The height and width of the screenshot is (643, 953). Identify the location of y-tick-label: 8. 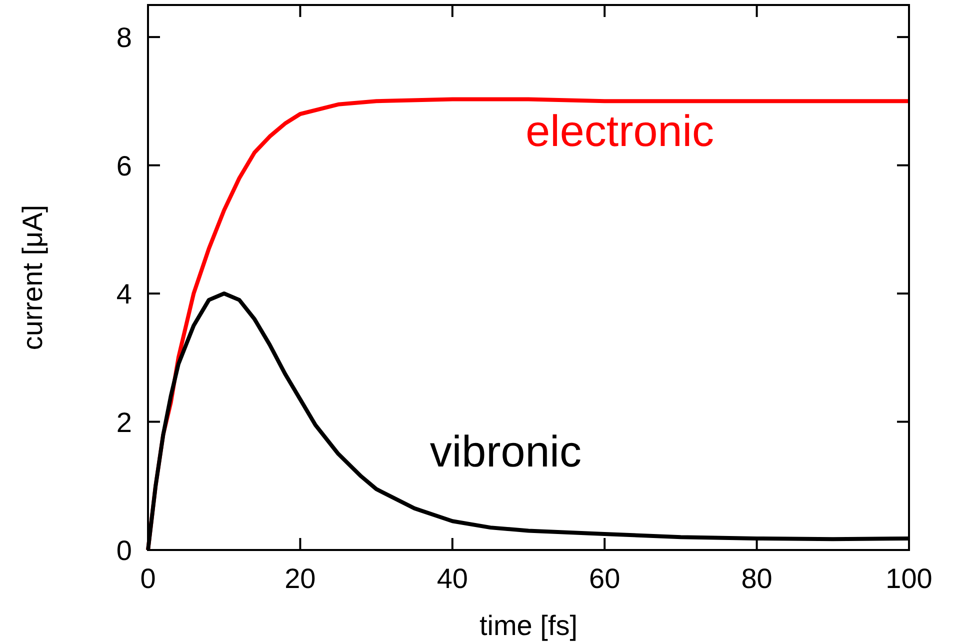
(124, 38).